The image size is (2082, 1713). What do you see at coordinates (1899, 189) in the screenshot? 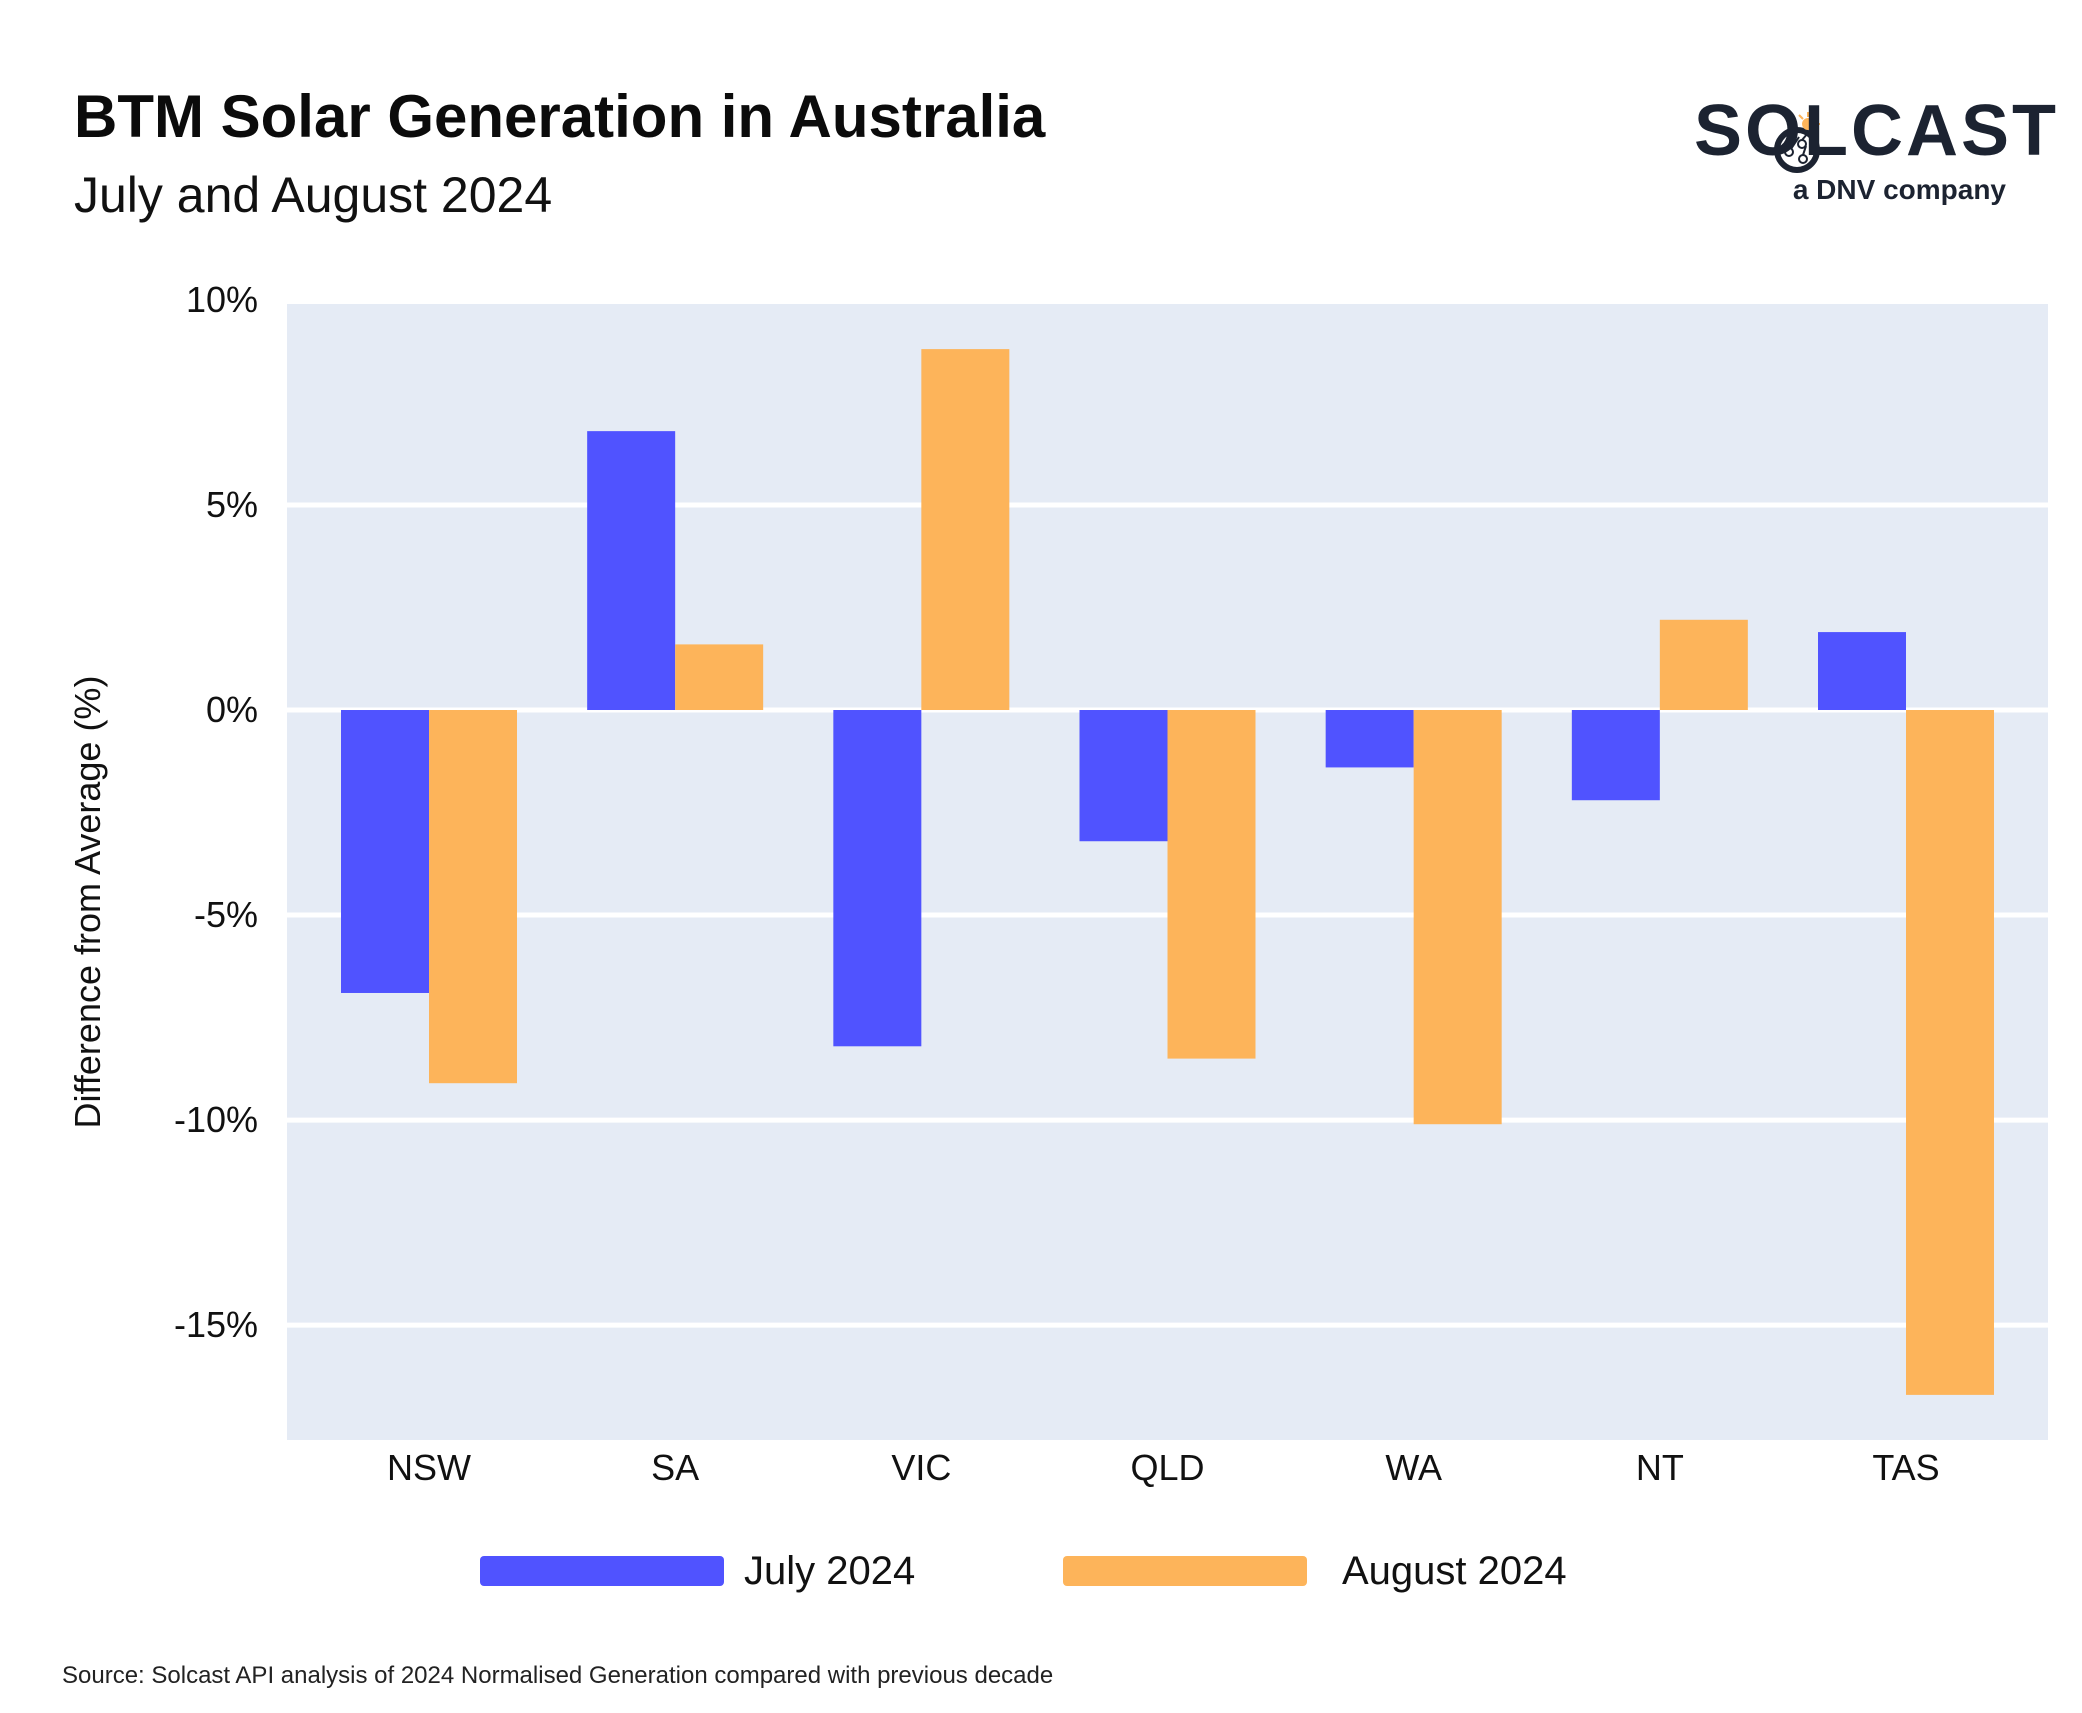
I see `logo-tagline: a DNV company` at bounding box center [1899, 189].